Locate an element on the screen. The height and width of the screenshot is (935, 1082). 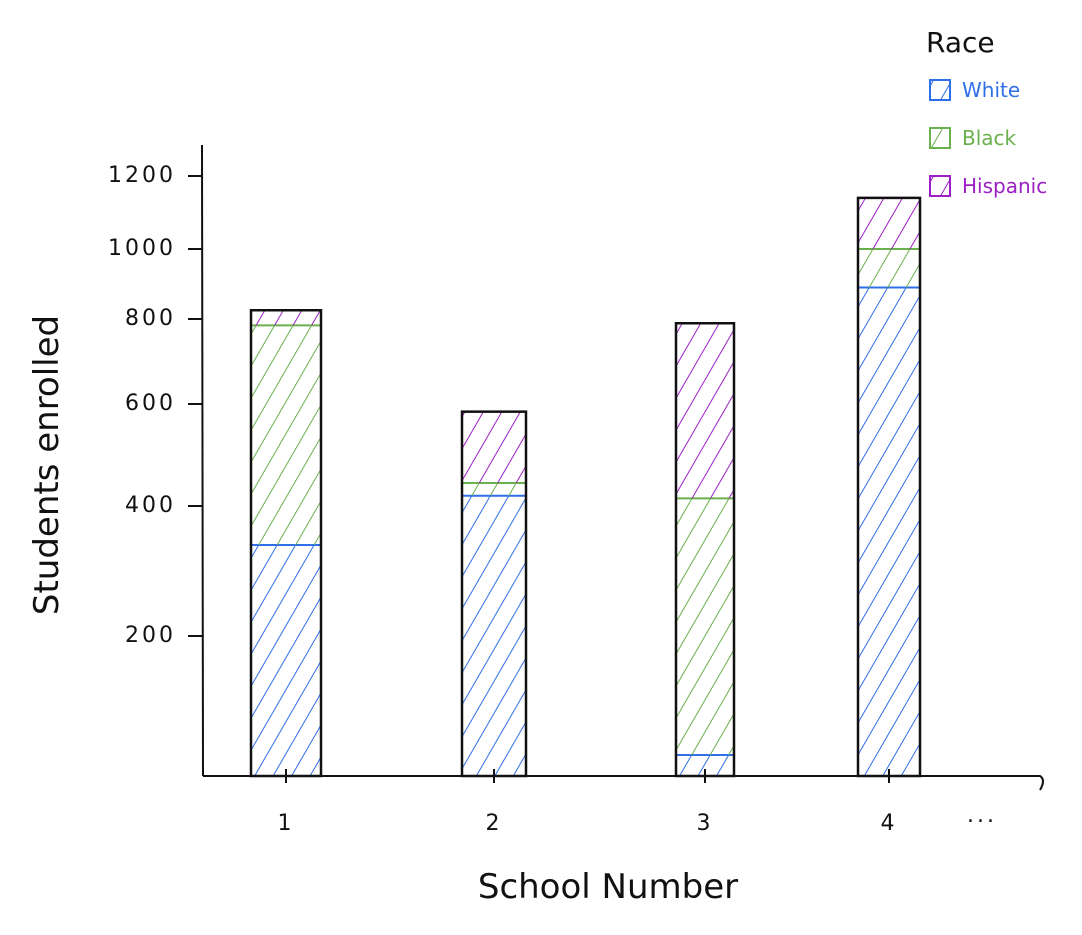
legend-swatch-white is located at coordinates (940, 90).